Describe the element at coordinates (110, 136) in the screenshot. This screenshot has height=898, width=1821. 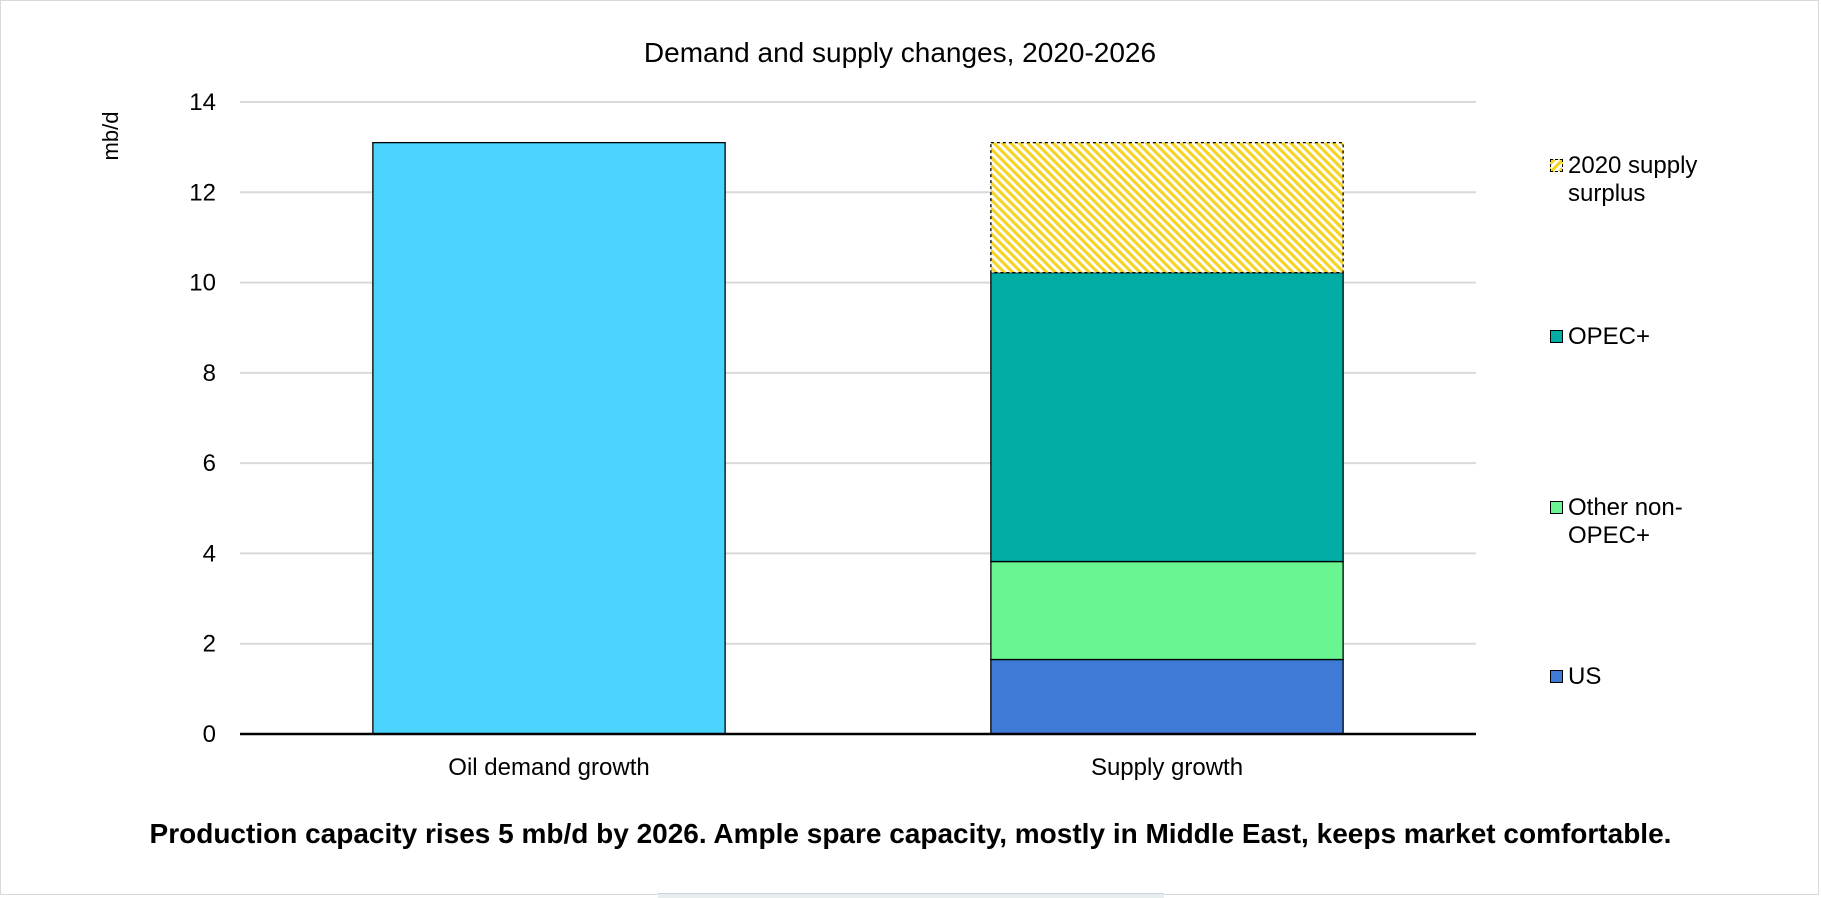
I see `y-axis-label: mb/d` at that location.